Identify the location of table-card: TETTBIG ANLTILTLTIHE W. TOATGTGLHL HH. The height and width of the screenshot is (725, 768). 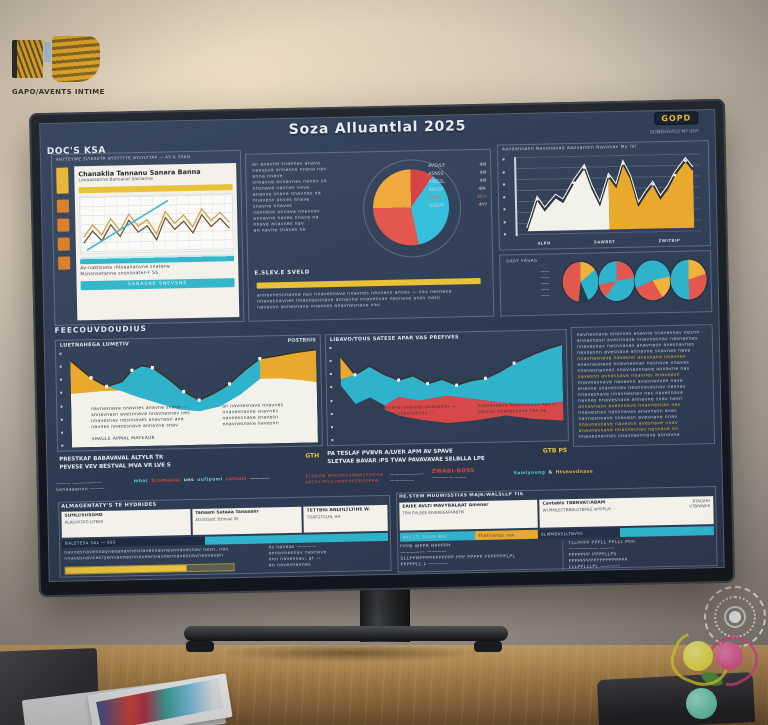
(345, 518).